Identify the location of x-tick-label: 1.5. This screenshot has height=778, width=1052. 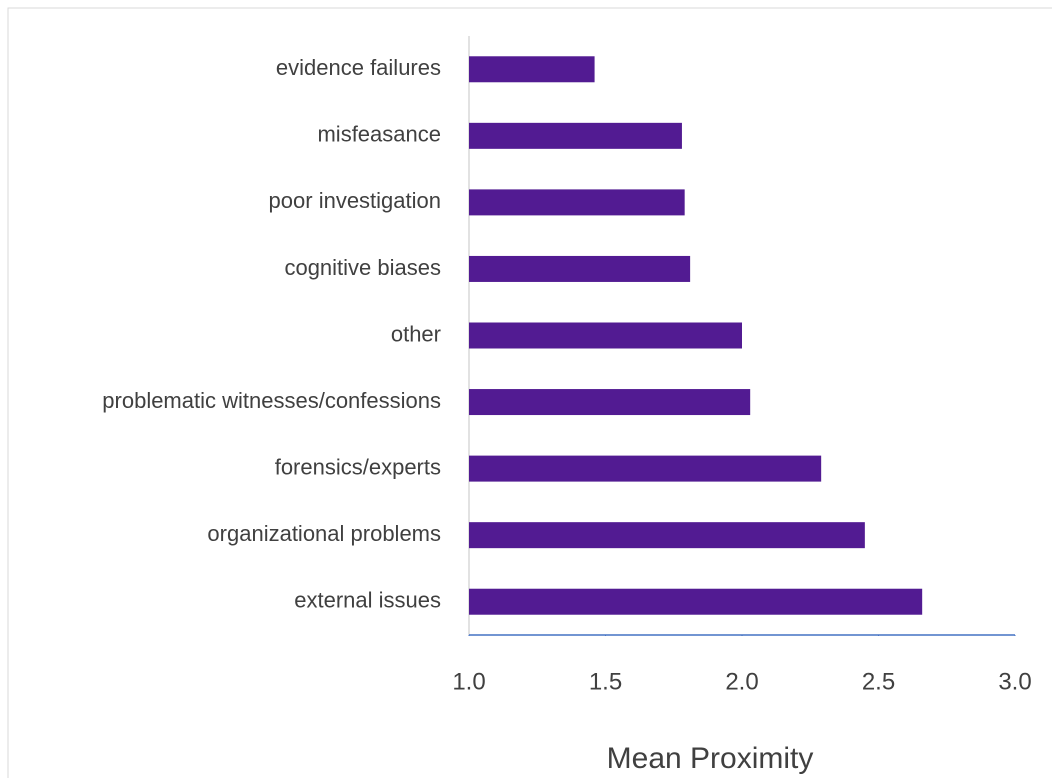
(605, 681).